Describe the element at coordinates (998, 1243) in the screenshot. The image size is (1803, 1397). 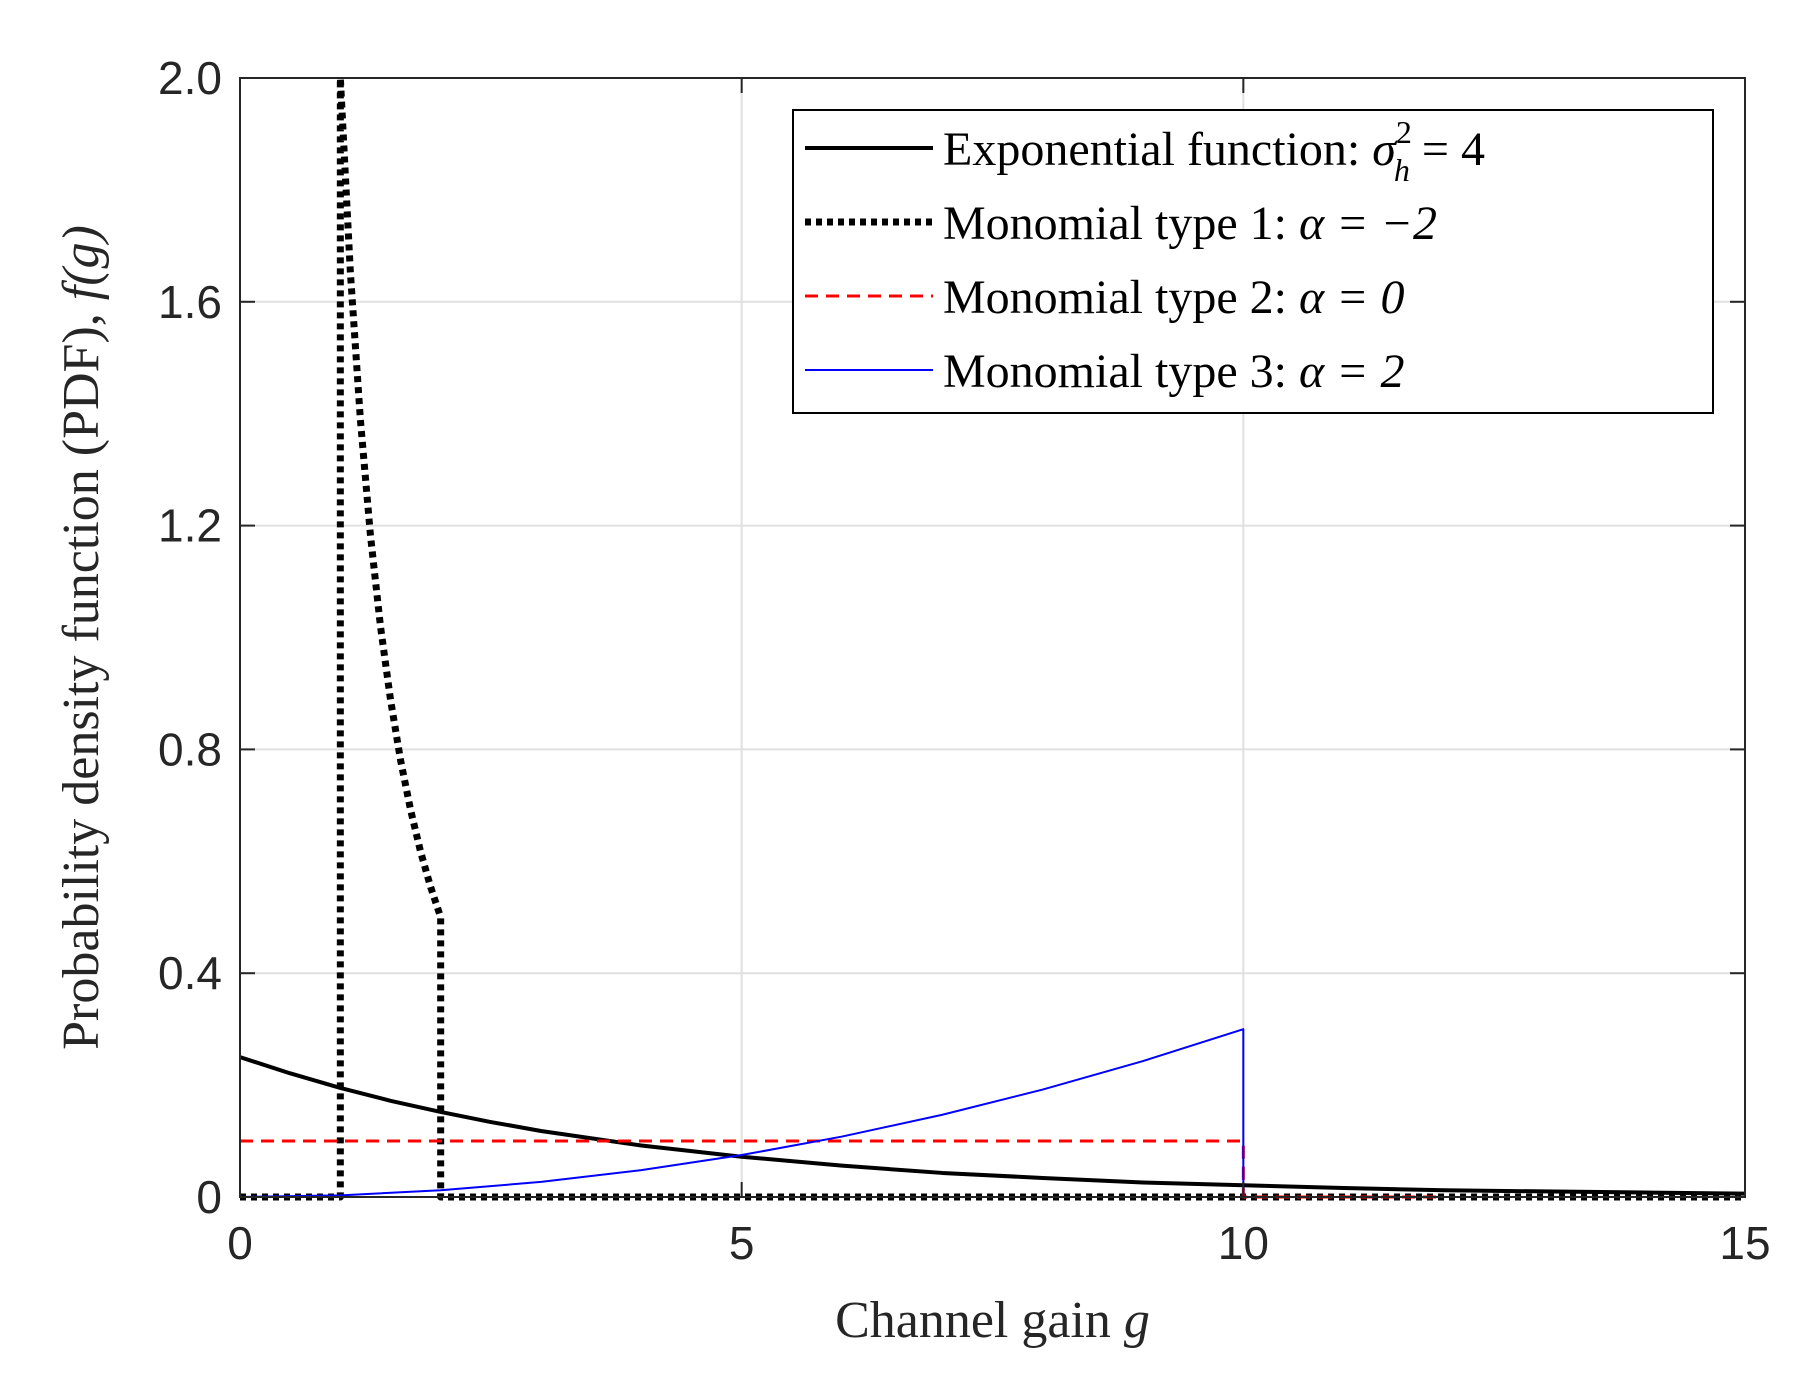
I see `x-tick-labels: 0 5 10 15` at that location.